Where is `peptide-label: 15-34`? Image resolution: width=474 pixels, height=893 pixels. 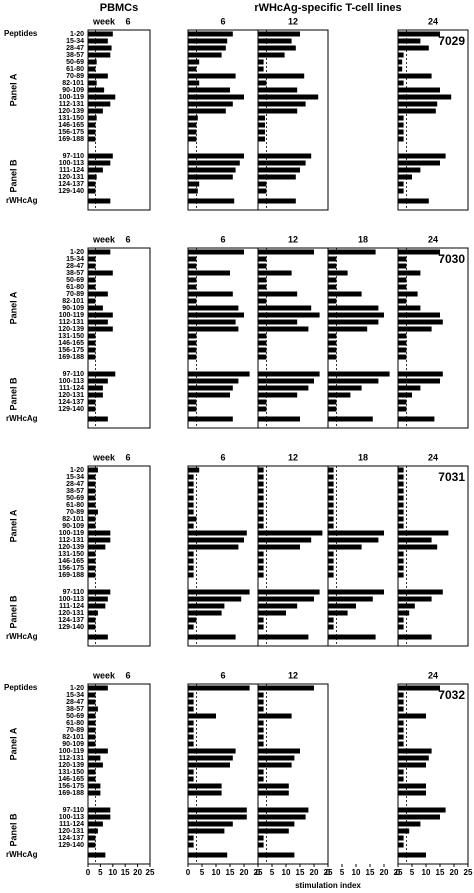 peptide-label: 15-34 is located at coordinates (75, 41).